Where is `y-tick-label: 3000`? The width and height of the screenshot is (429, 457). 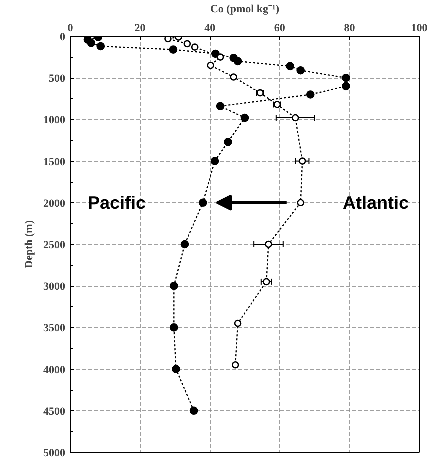
y-tick-label: 3000 is located at coordinates (55, 287).